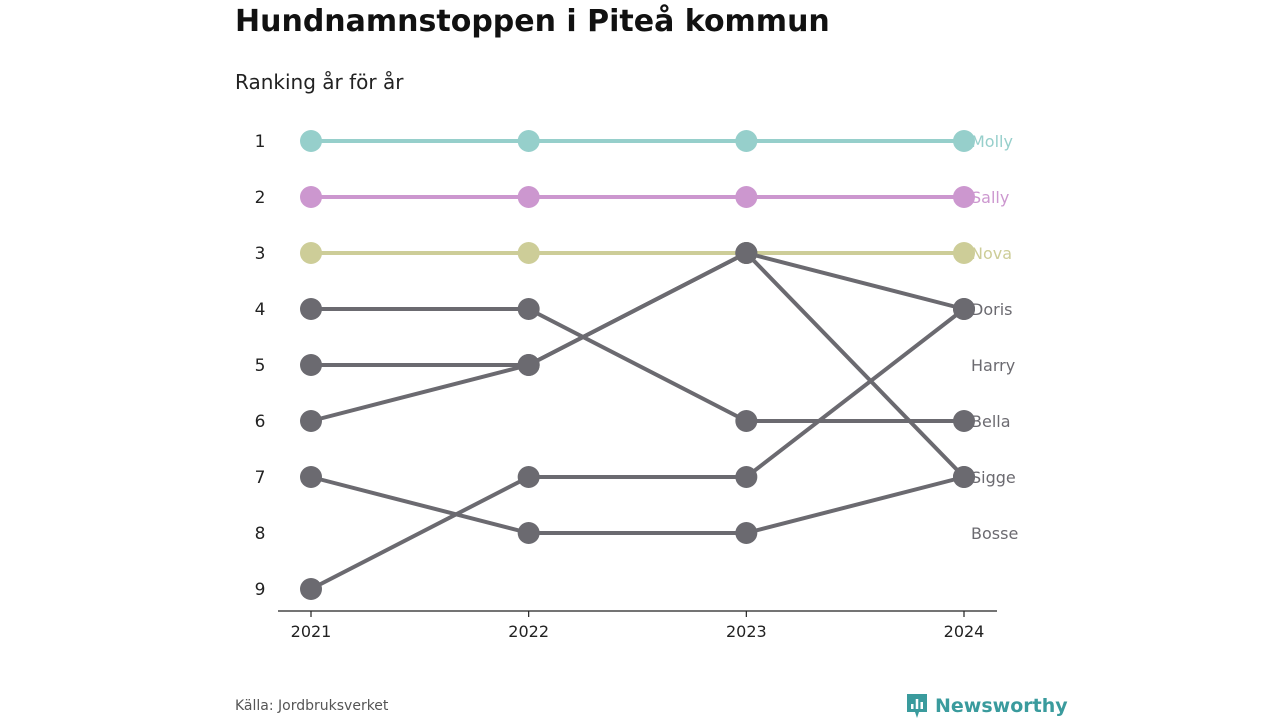 The image size is (1280, 720). I want to click on y-tick-label: 8, so click(260, 534).